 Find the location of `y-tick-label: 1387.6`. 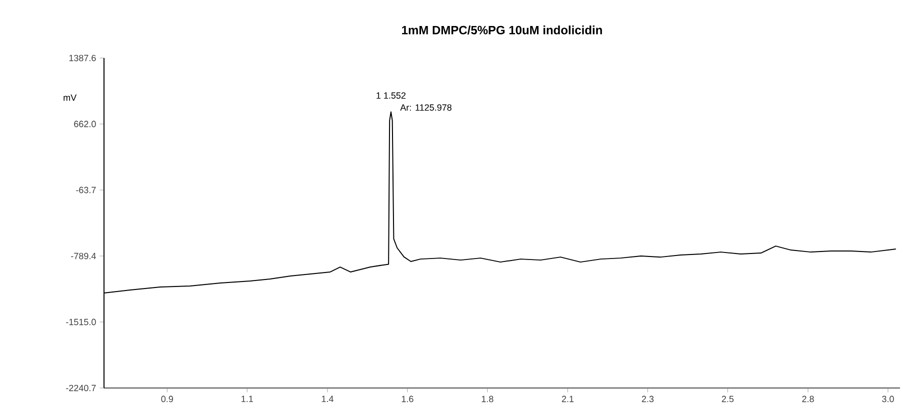

y-tick-label: 1387.6 is located at coordinates (82, 58).